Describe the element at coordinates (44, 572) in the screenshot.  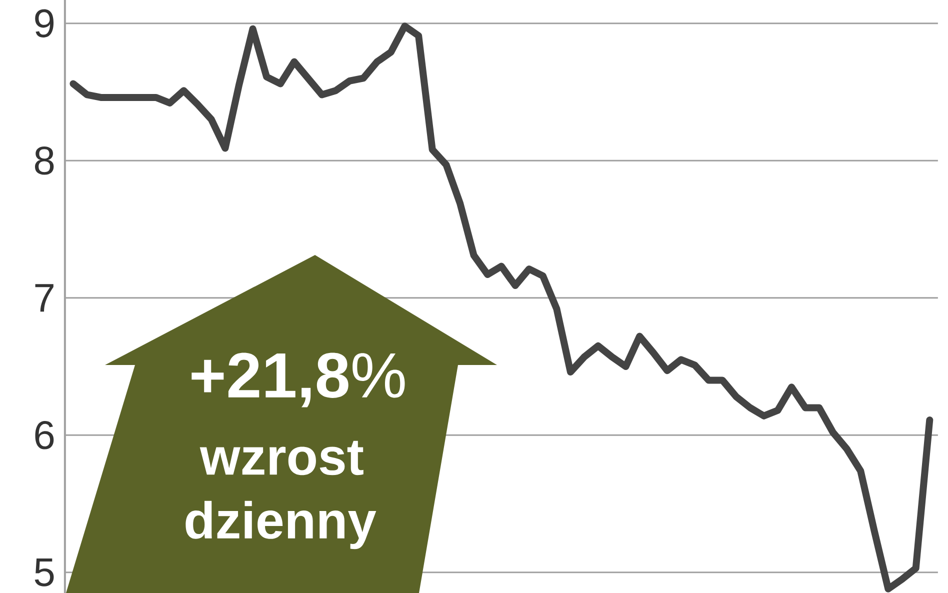
I see `y-tick-label: 5` at that location.